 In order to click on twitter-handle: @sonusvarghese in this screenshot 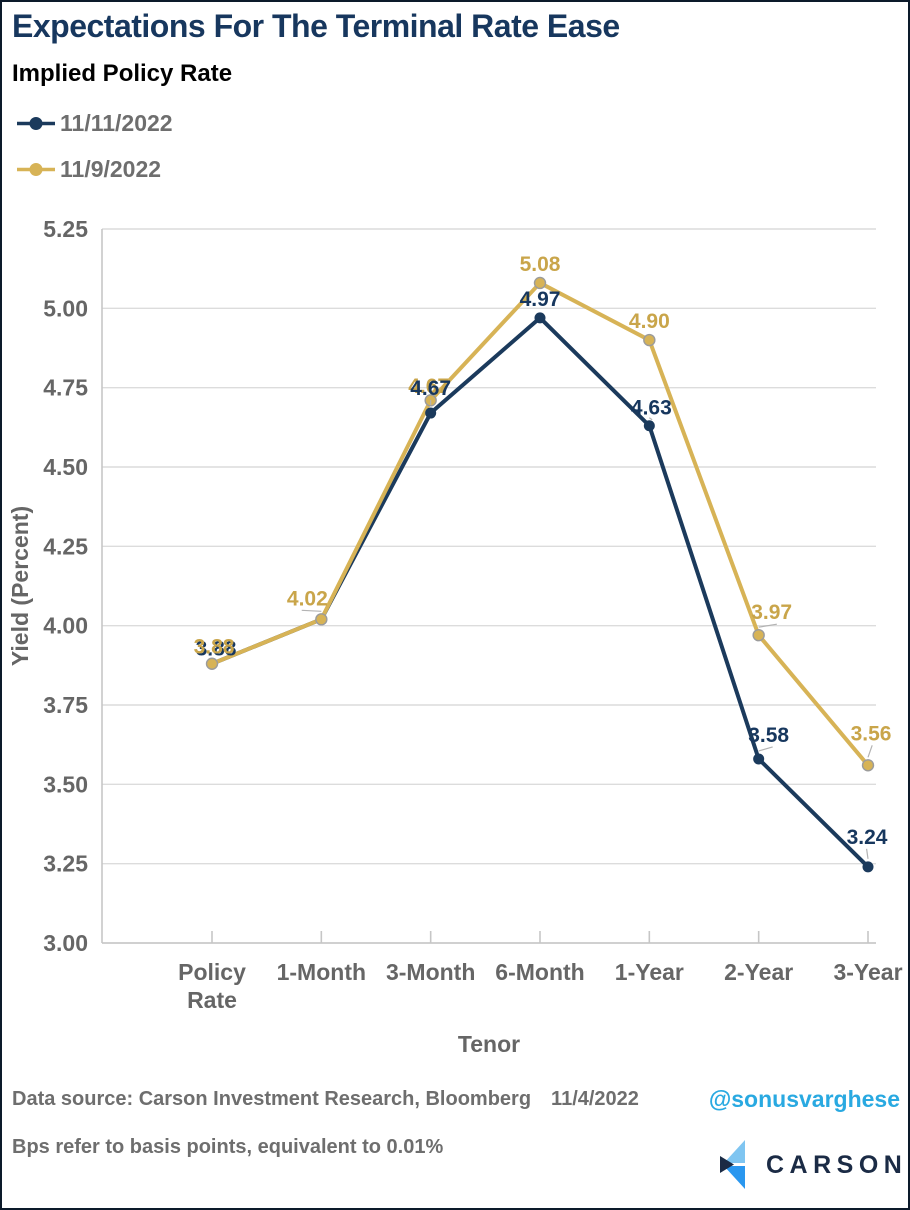, I will do `click(804, 1099)`.